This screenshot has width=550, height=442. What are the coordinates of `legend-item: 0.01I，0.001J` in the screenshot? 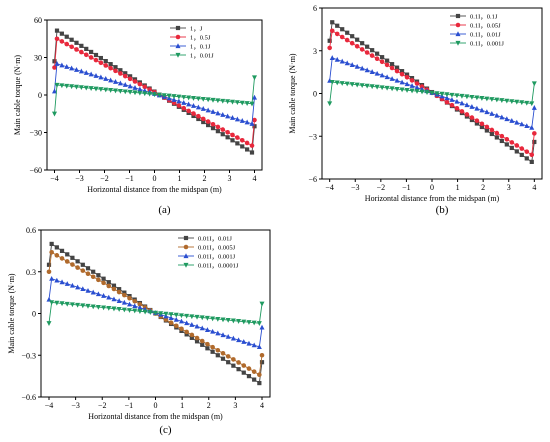 It's located at (207, 257).